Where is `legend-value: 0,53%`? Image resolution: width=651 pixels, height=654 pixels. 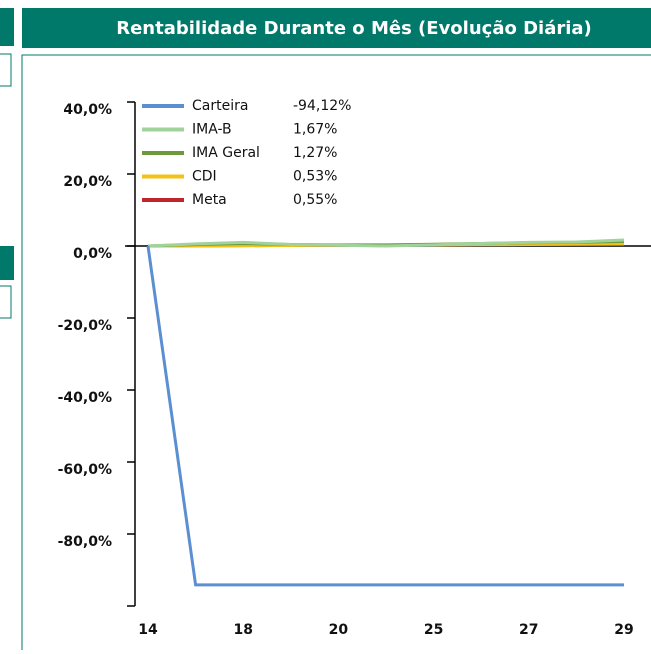
legend-value: 0,53% is located at coordinates (315, 177).